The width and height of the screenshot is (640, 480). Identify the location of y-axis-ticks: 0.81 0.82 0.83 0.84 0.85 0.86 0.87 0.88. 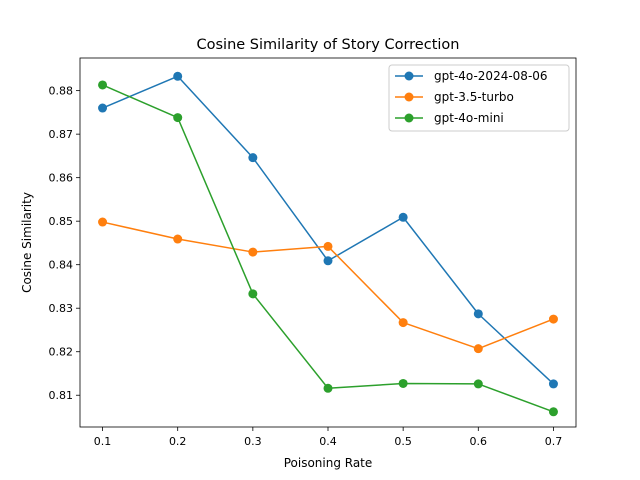
(64, 243).